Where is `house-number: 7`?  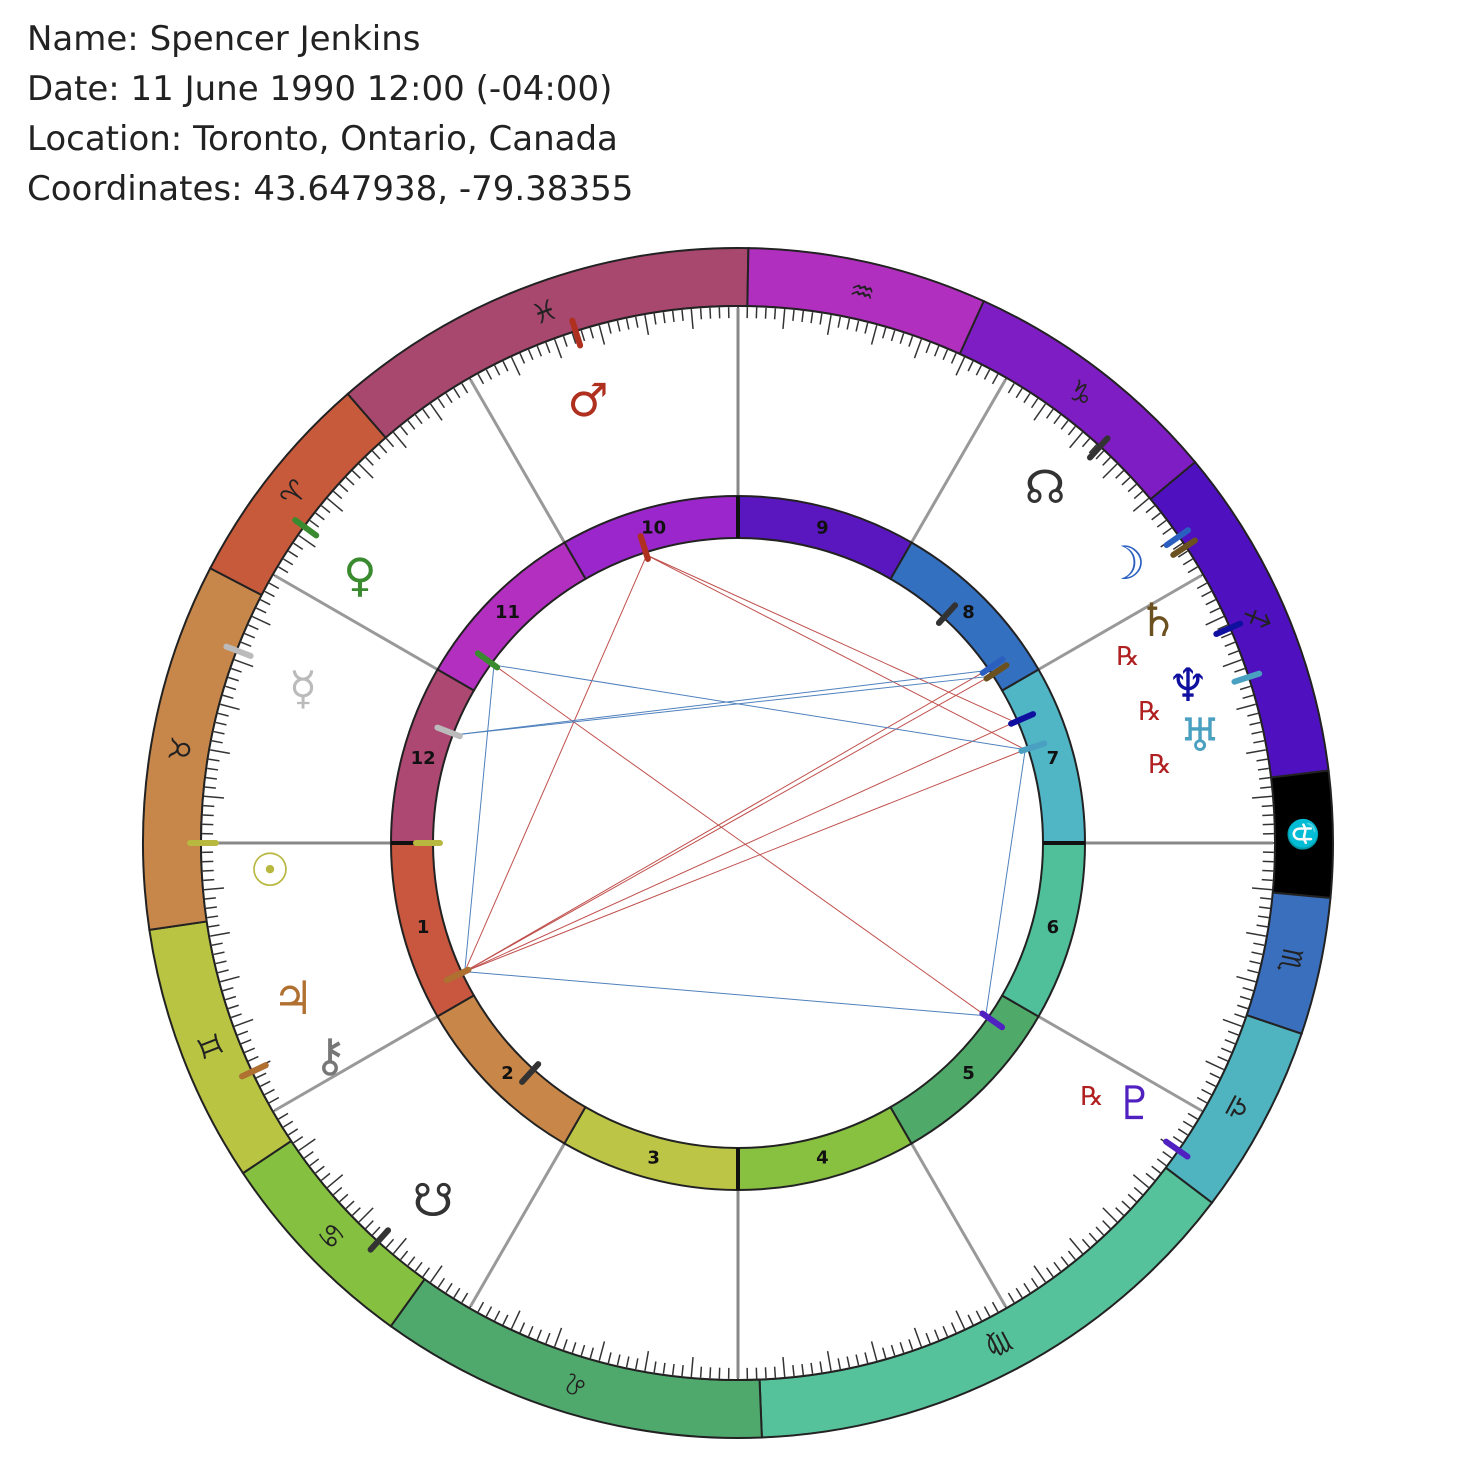 house-number: 7 is located at coordinates (1053, 758).